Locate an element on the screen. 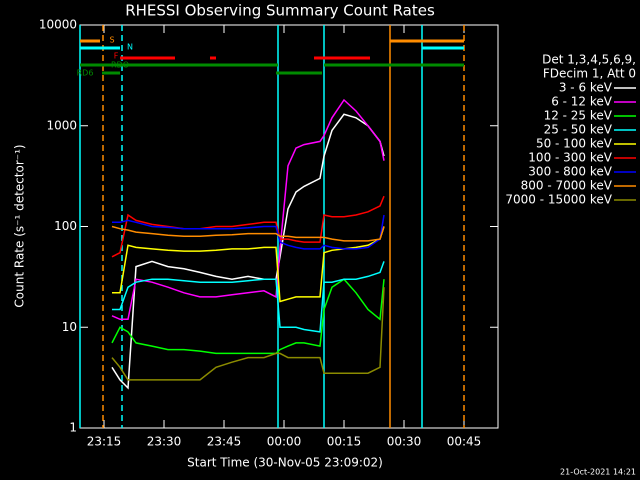 This screenshot has height=480, width=640. legend-label: 50 - 100 keV is located at coordinates (574, 144).